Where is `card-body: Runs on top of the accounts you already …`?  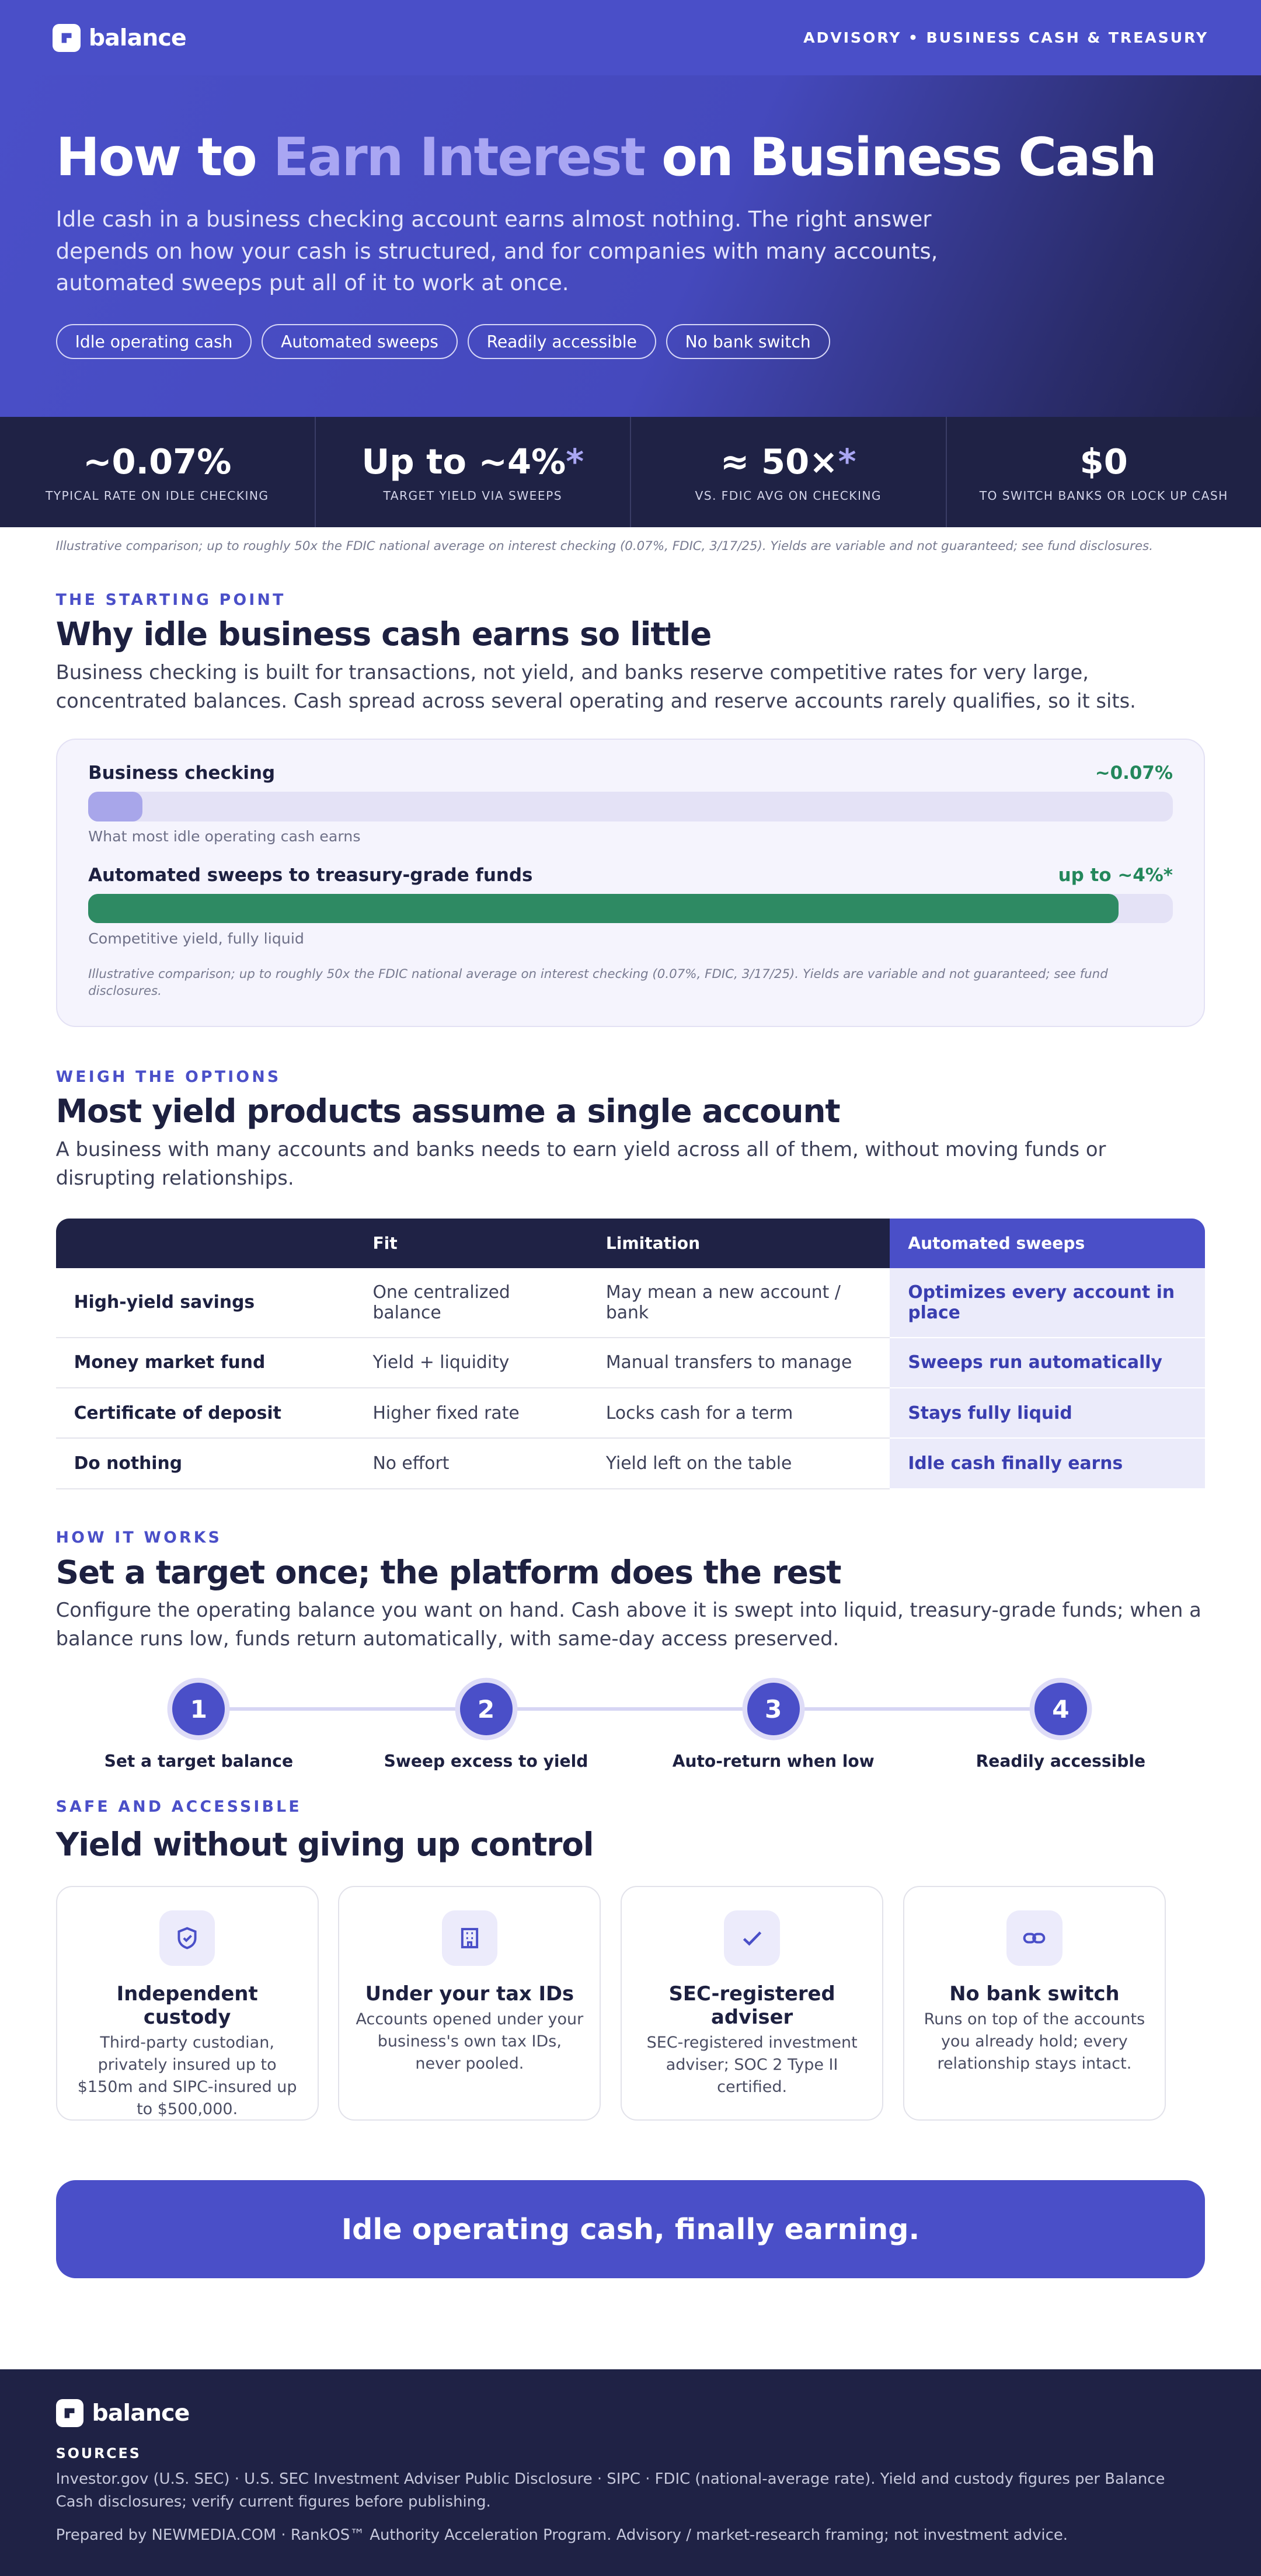
card-body: Runs on top of the accounts you already … is located at coordinates (1034, 2041).